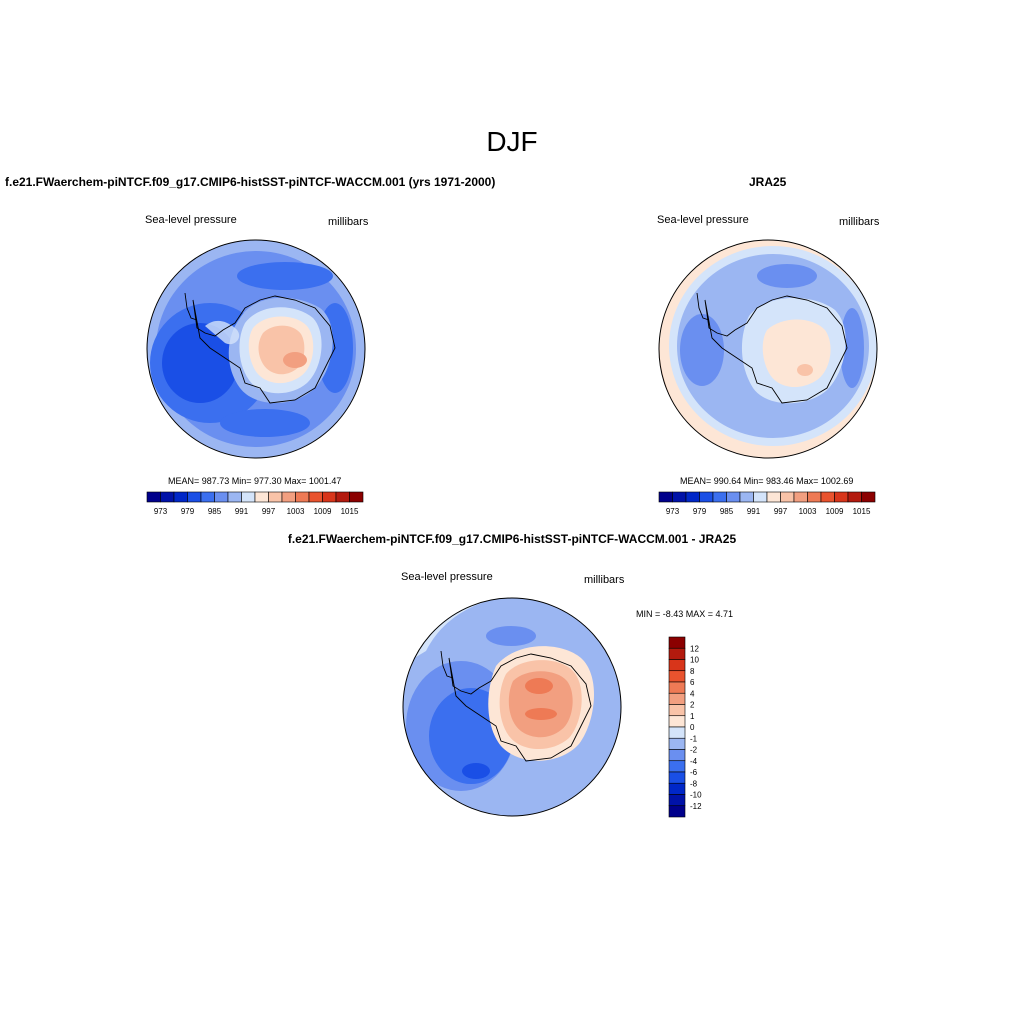  What do you see at coordinates (692, 727) in the screenshot?
I see `panel3-colorbar-tick-label: 0` at bounding box center [692, 727].